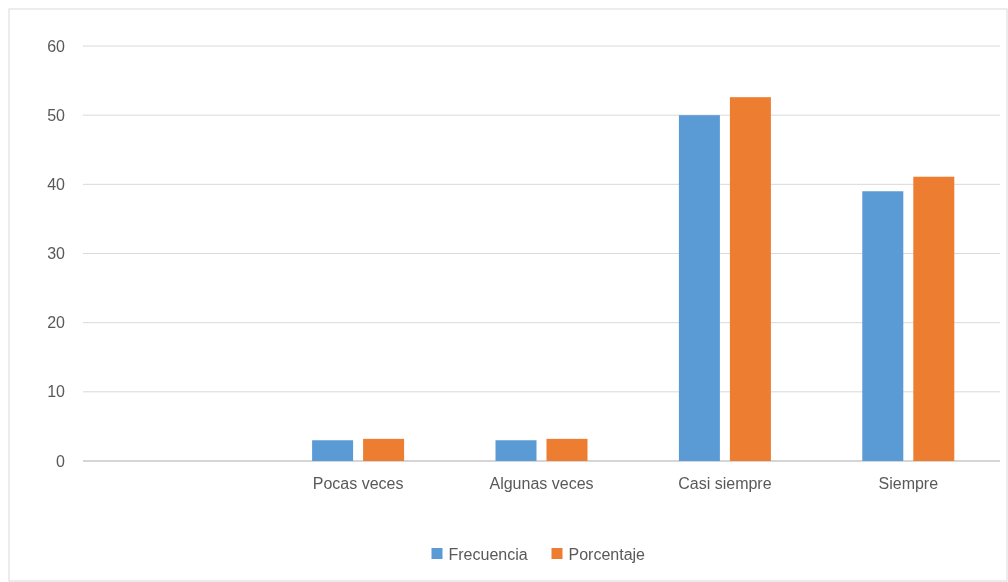 The image size is (1008, 582). Describe the element at coordinates (488, 554) in the screenshot. I see `legend-label: Frecuencia` at that location.